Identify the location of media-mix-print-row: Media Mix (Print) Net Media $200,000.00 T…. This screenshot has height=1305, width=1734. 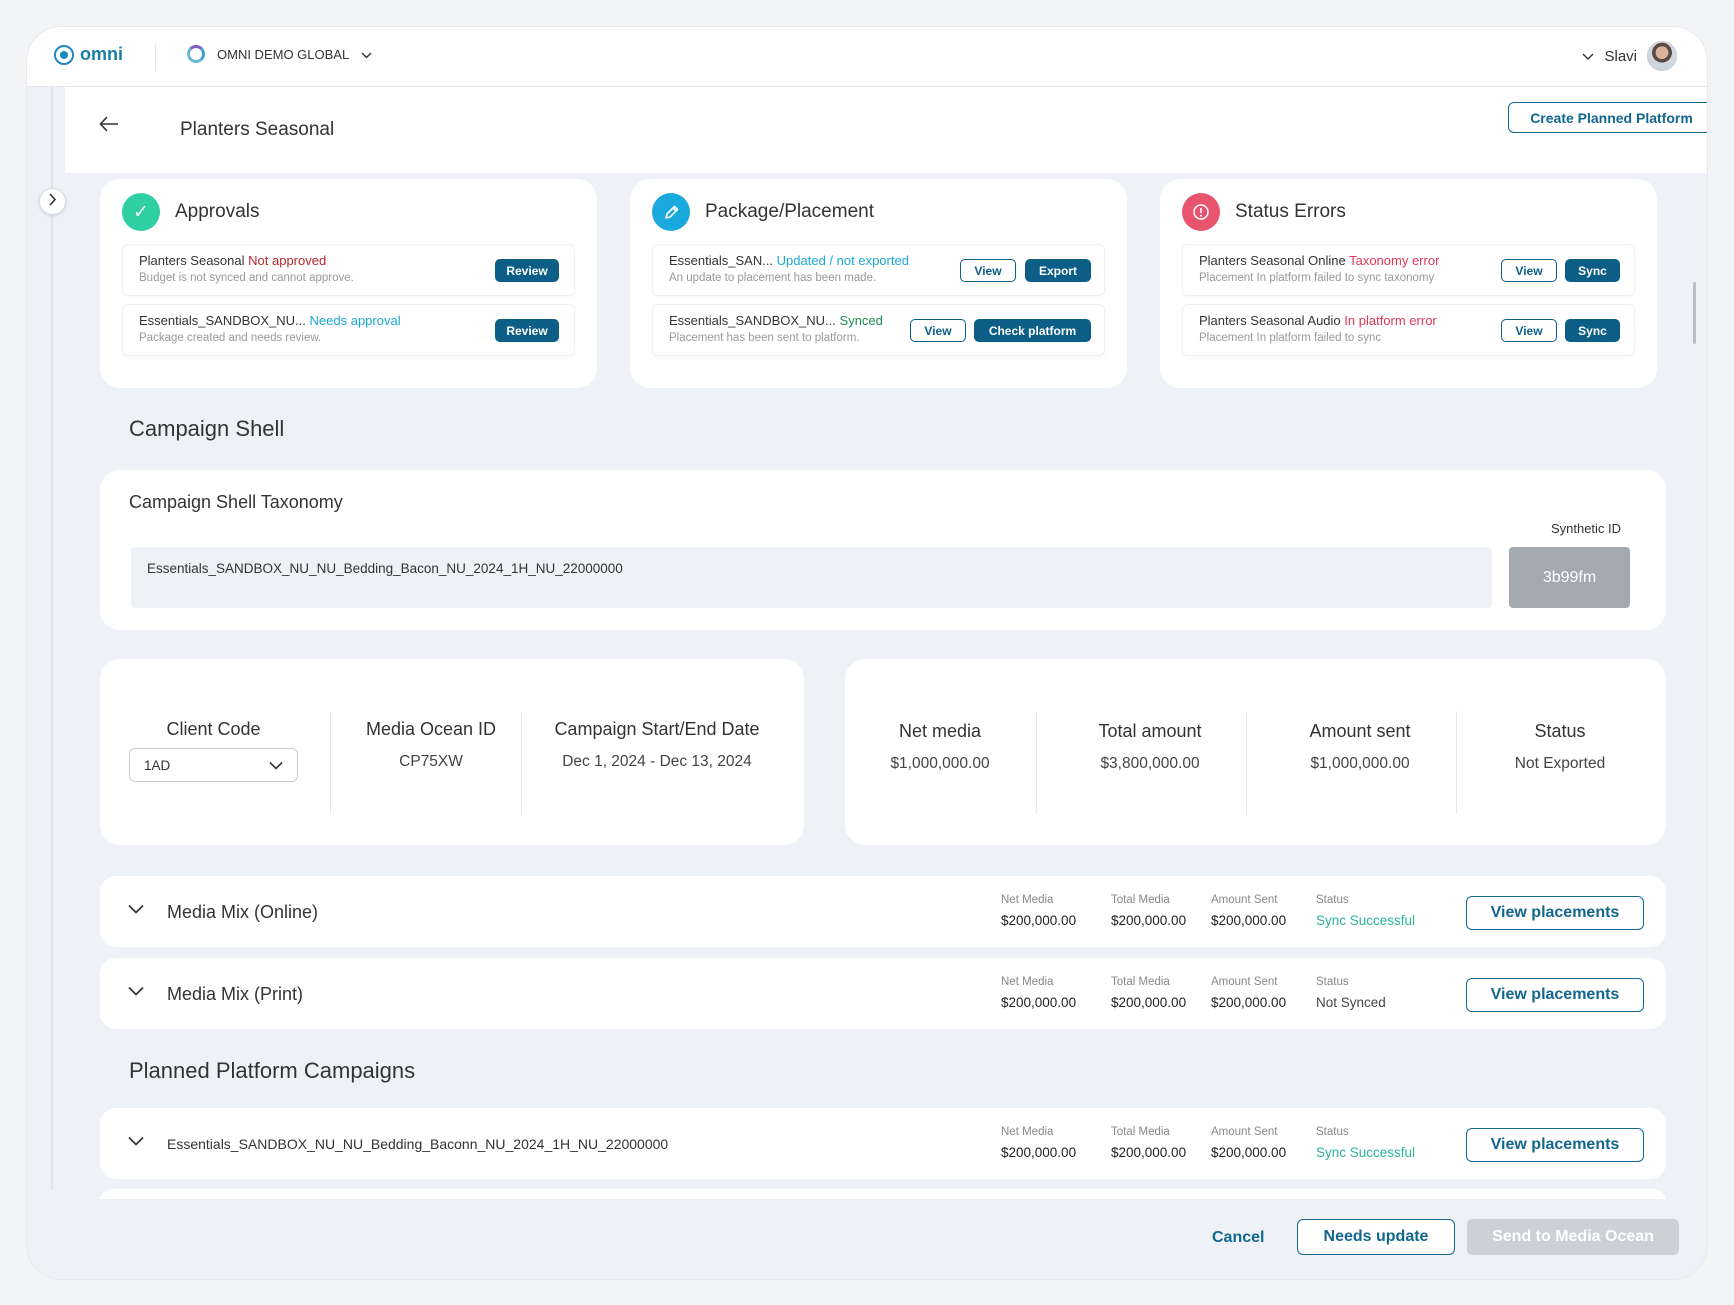
(883, 993).